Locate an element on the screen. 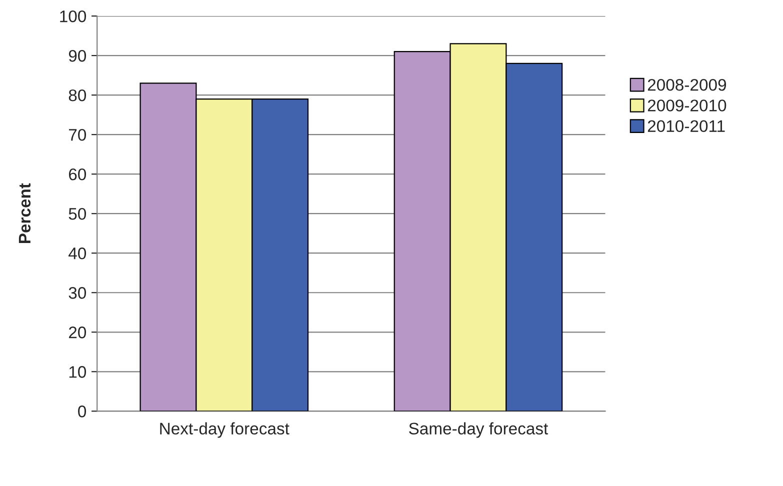  y-tick-label: 0 is located at coordinates (82, 412).